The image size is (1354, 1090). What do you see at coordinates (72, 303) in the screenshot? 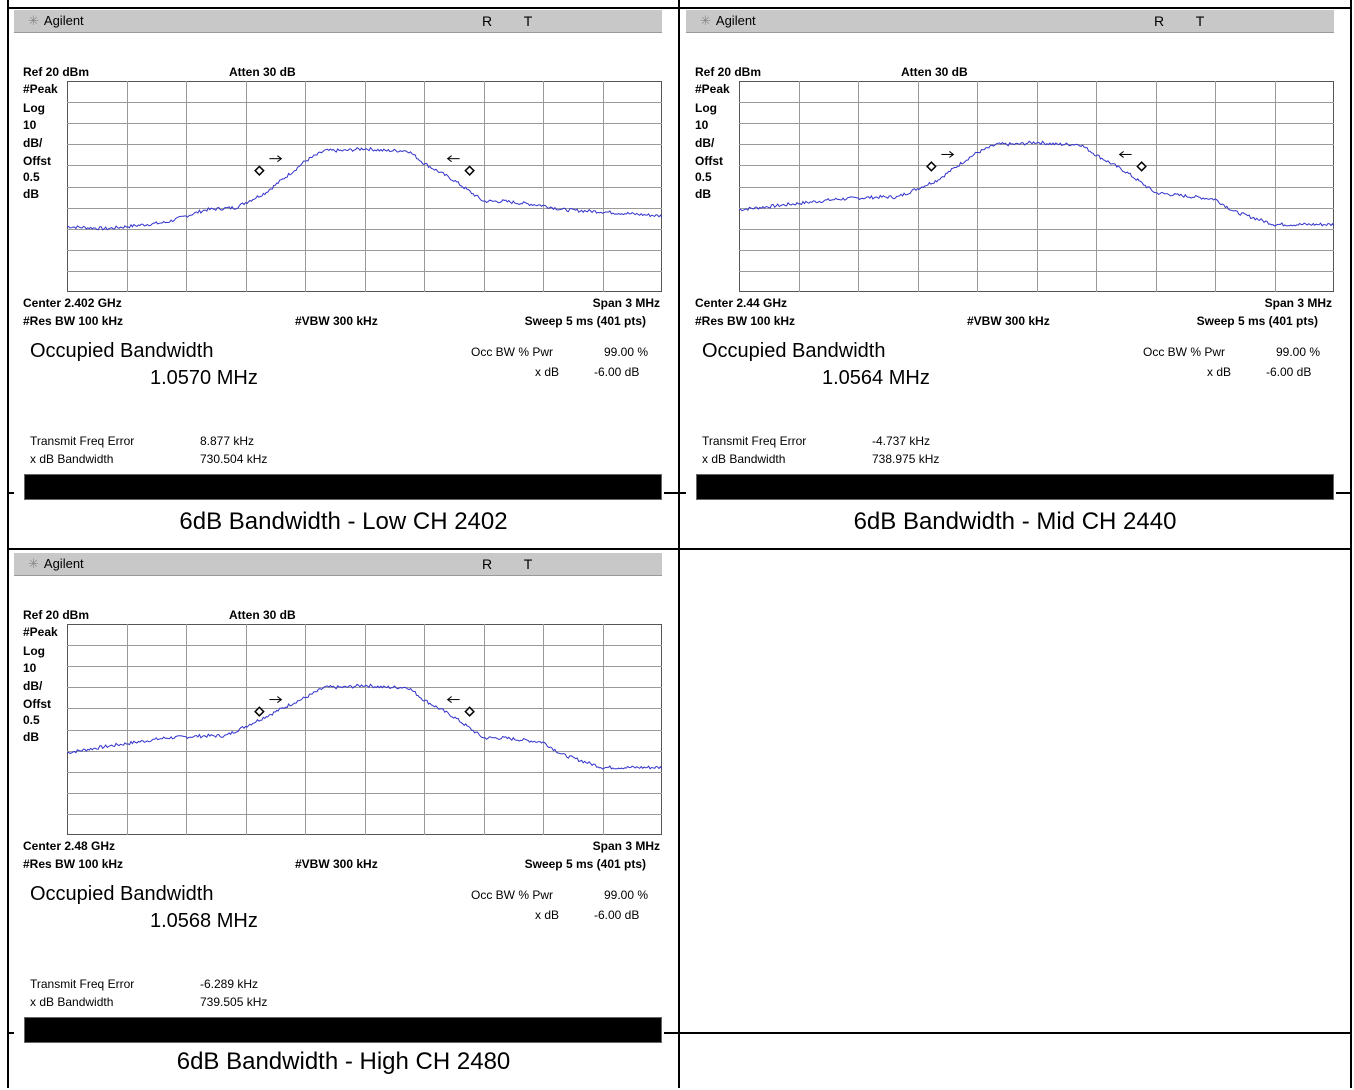
I see `center-frequency: Center 2.402 GHz` at bounding box center [72, 303].